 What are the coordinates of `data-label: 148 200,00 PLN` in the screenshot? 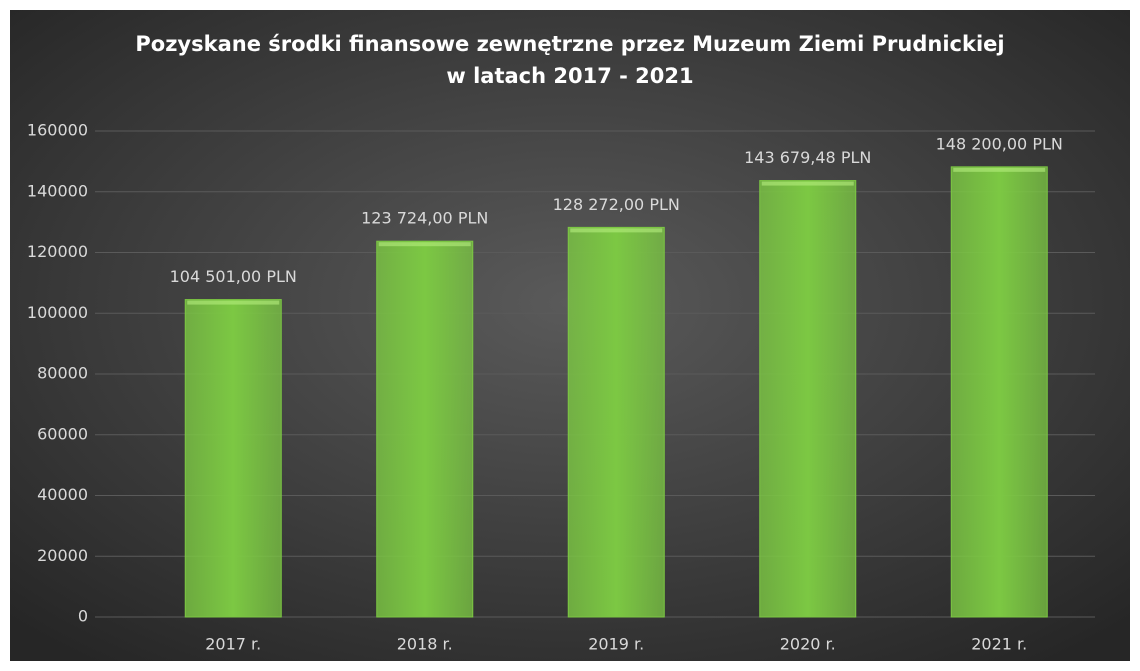 It's located at (999, 143).